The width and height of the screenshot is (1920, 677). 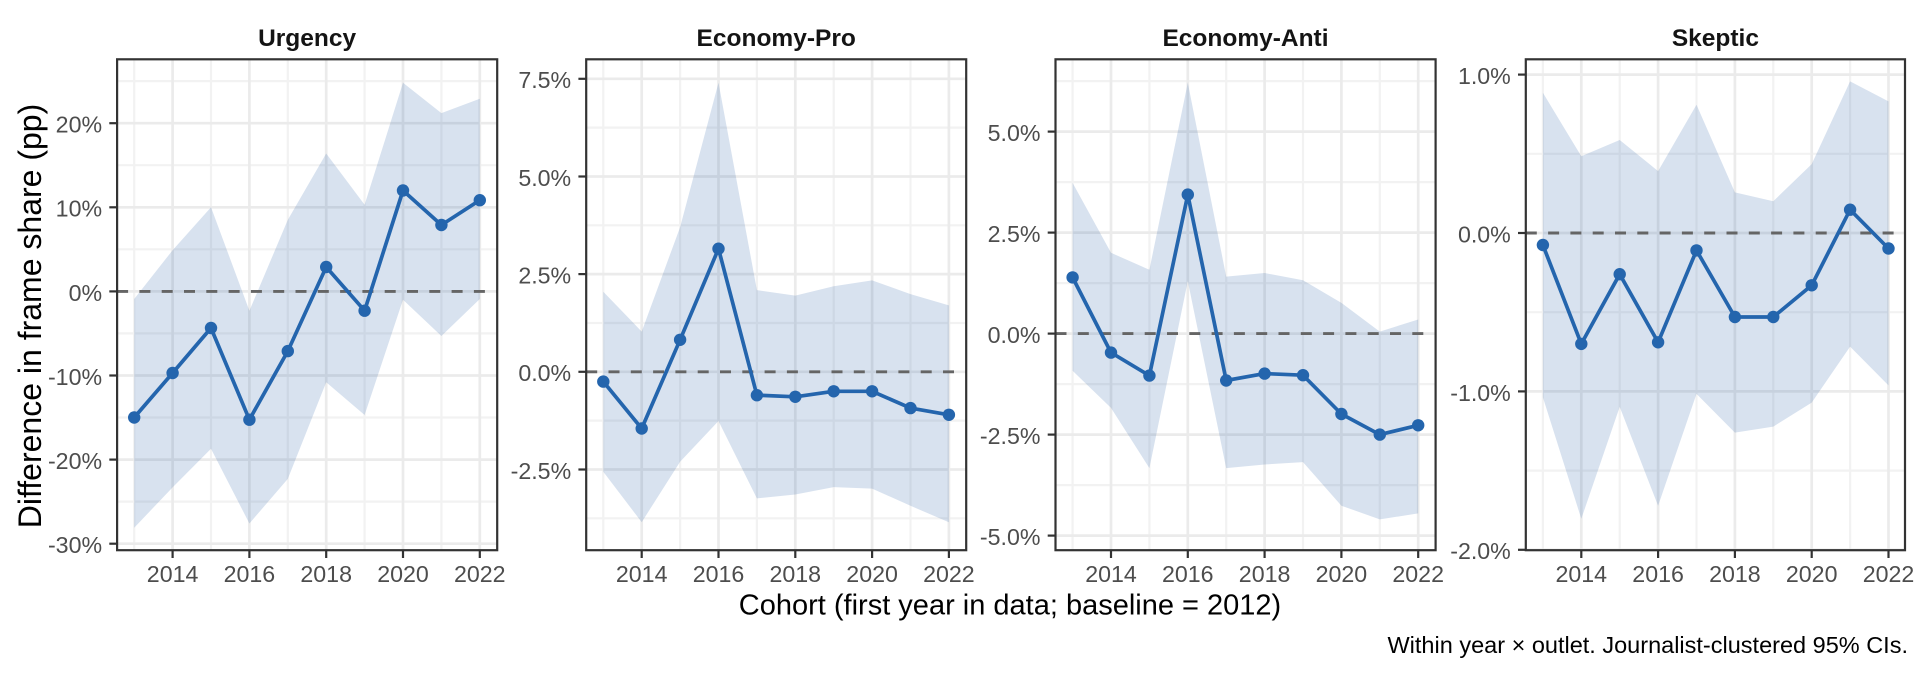 I want to click on svg-text: Difference in frame share (pp), so click(x=30, y=316).